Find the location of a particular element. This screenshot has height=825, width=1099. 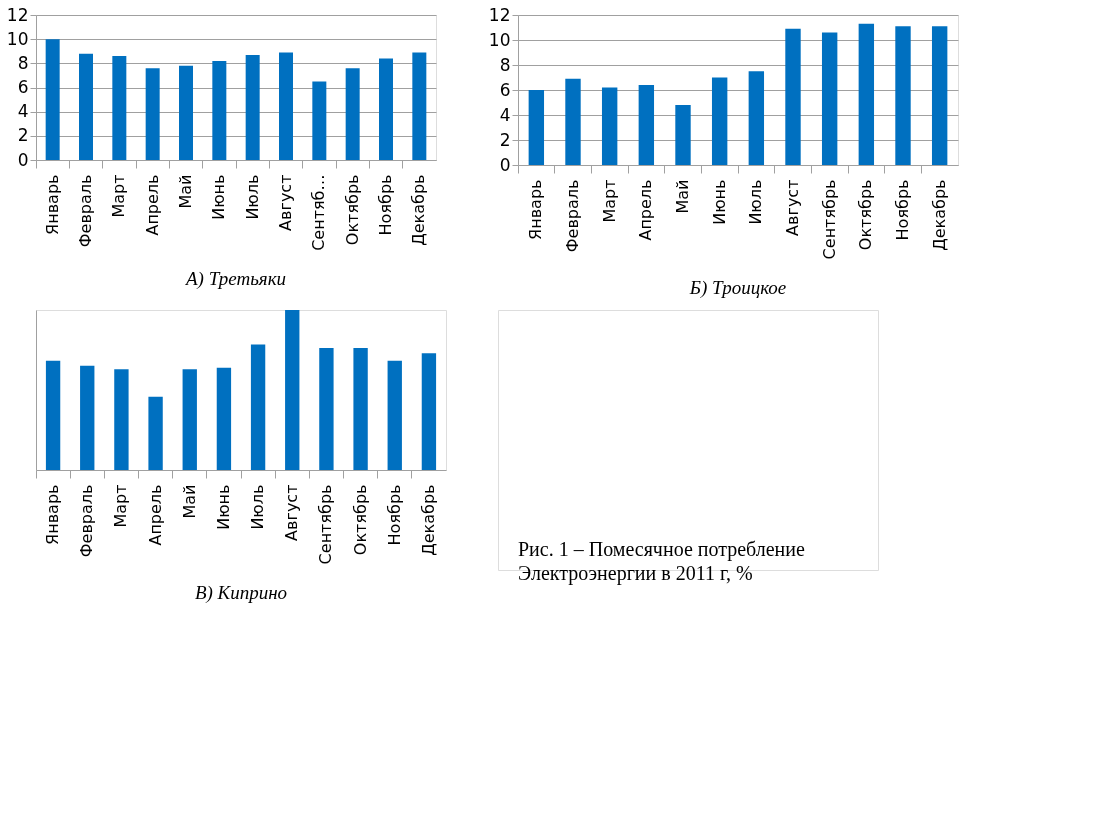

text: Б) Троицкое is located at coordinates (737, 287).